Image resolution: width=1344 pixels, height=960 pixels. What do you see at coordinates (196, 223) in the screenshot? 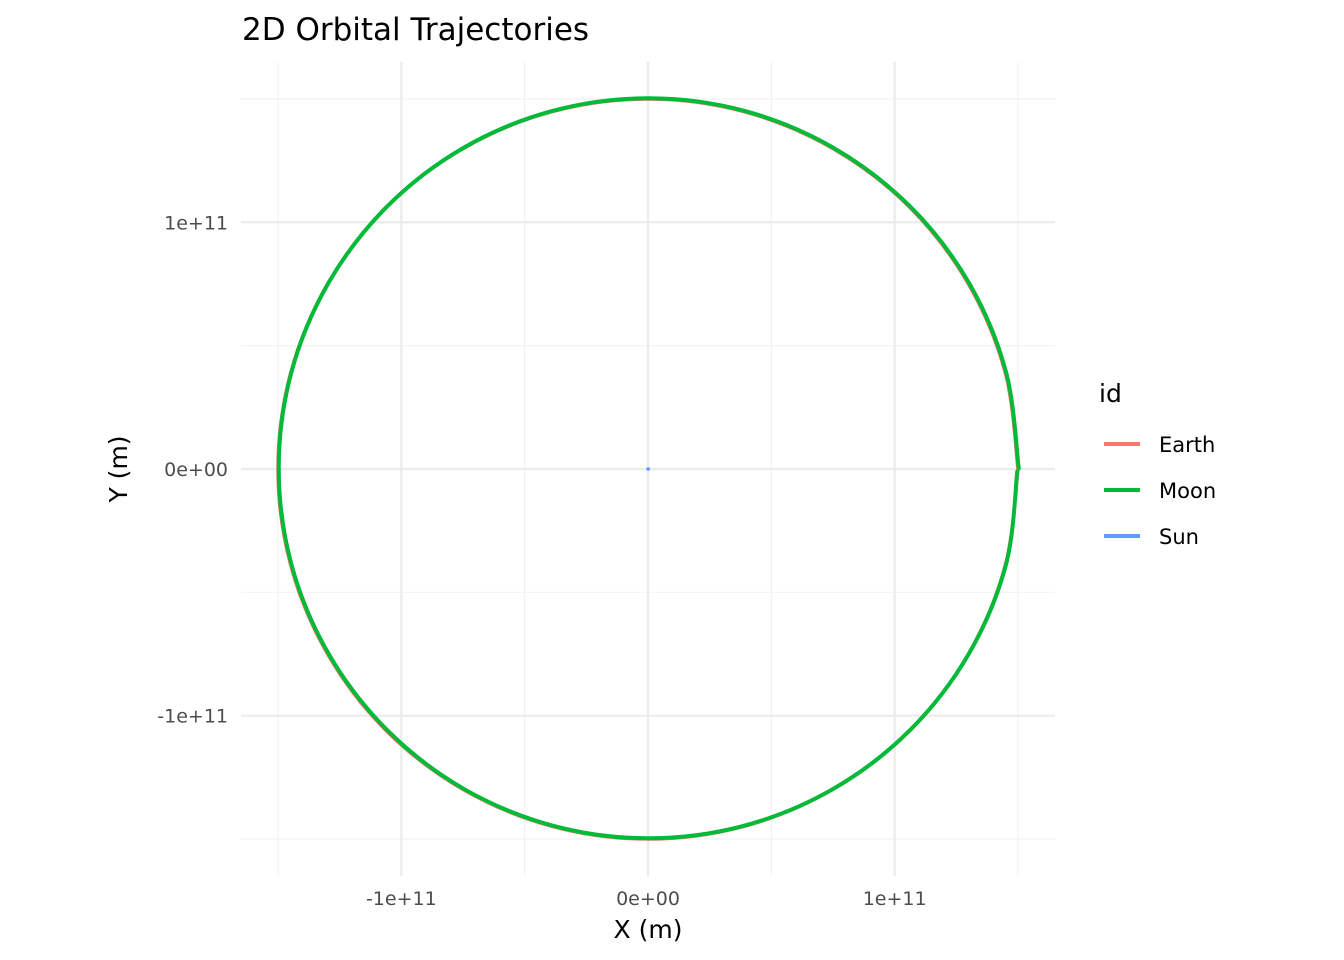
I see `y-tick-label: 1e+11` at bounding box center [196, 223].